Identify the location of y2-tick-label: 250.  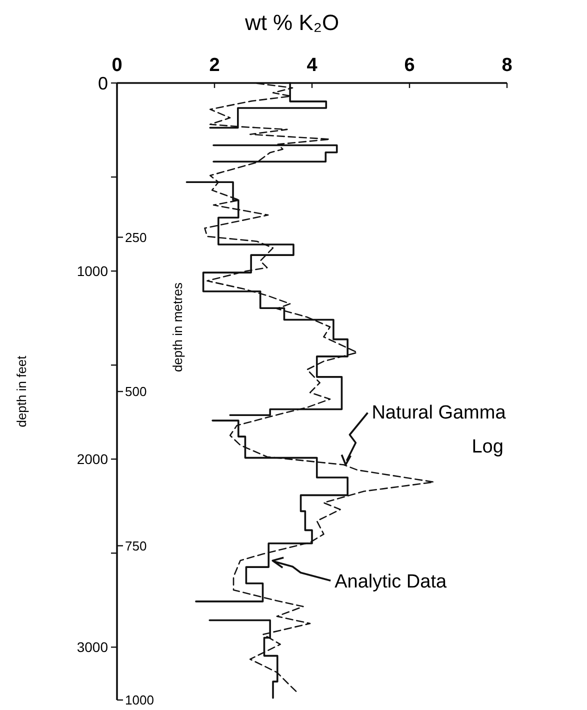
(136, 237).